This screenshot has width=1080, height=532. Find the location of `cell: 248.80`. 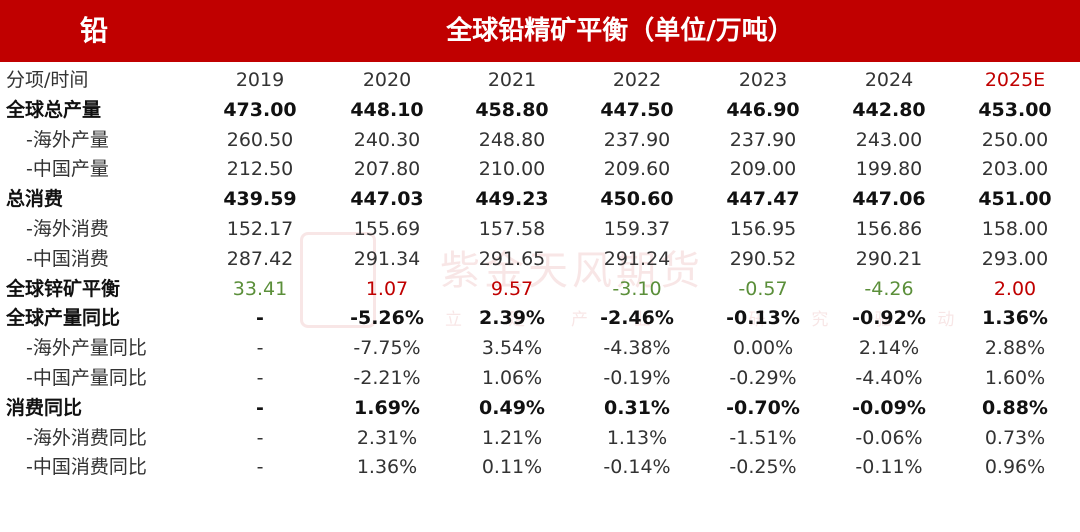

cell: 248.80 is located at coordinates (512, 139).